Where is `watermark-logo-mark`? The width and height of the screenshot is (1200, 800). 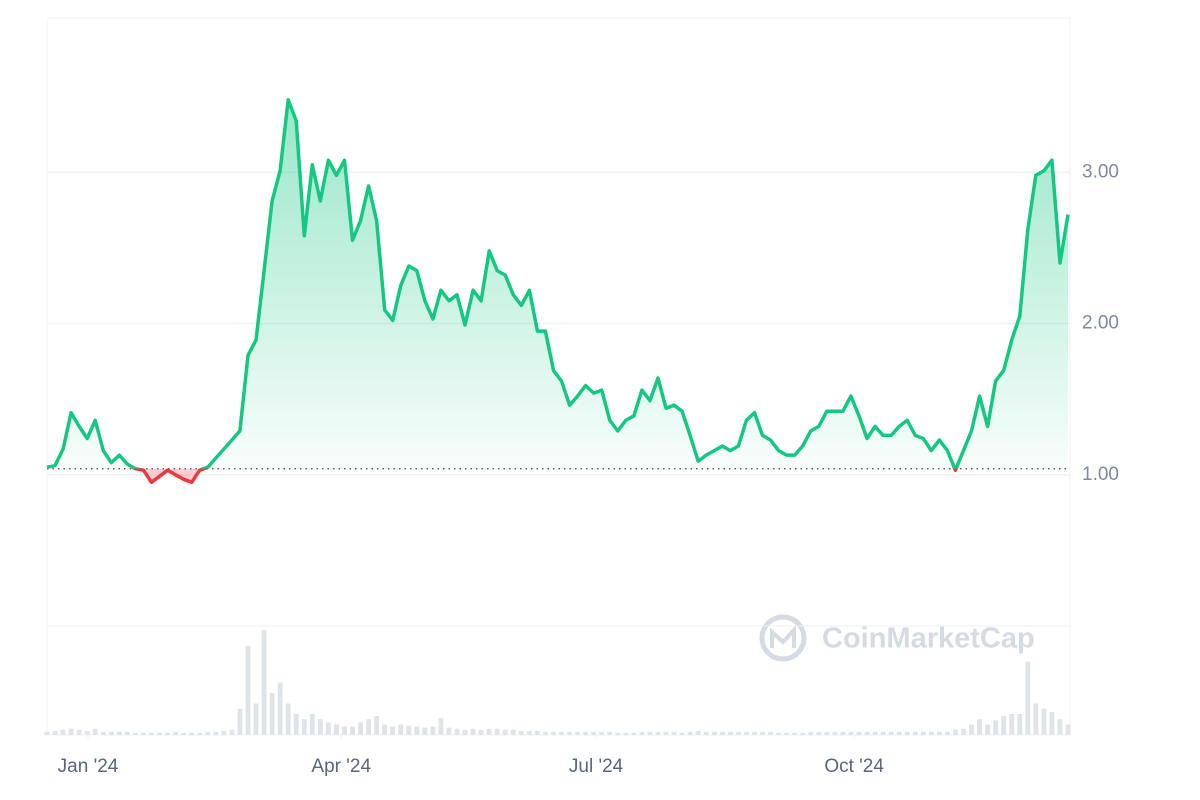
watermark-logo-mark is located at coordinates (783, 636).